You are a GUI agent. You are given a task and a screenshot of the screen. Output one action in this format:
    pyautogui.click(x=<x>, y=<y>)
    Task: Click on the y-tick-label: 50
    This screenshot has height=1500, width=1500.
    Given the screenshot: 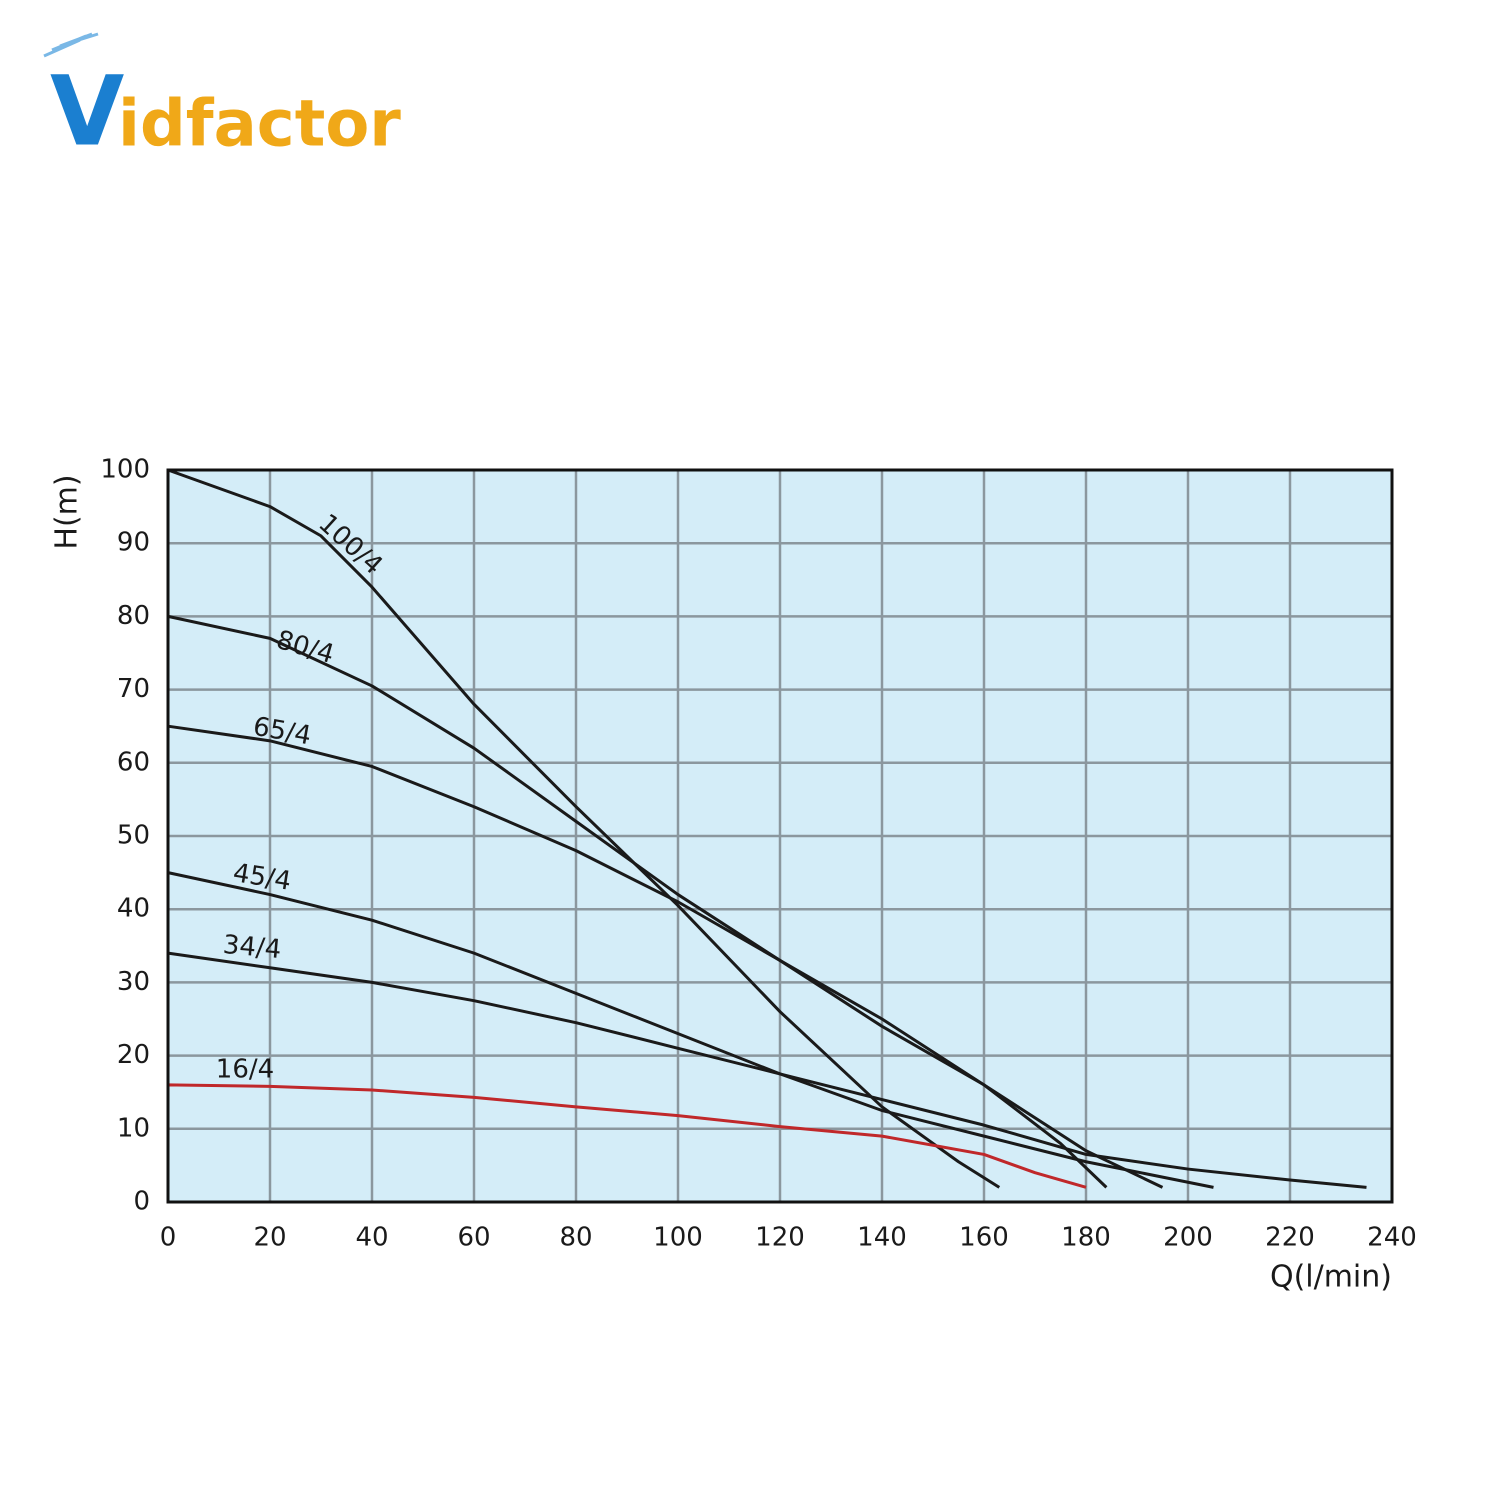 What is the action you would take?
    pyautogui.click(x=133, y=836)
    